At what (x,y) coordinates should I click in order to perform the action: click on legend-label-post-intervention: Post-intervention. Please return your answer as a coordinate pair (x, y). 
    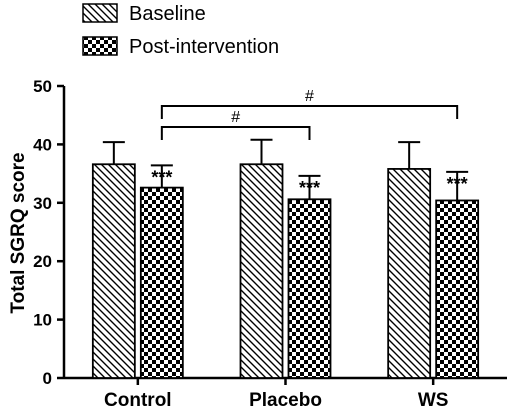
    Looking at the image, I should click on (204, 47).